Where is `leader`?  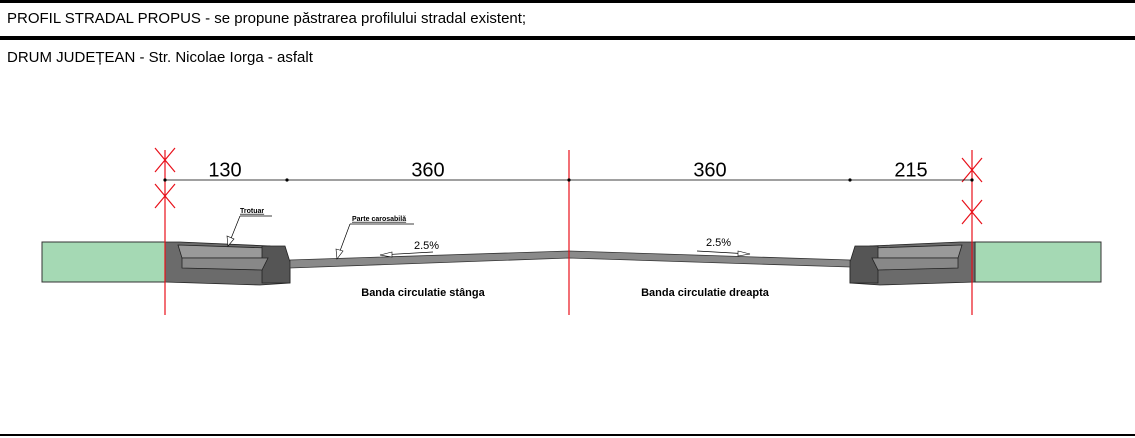
leader is located at coordinates (249, 231).